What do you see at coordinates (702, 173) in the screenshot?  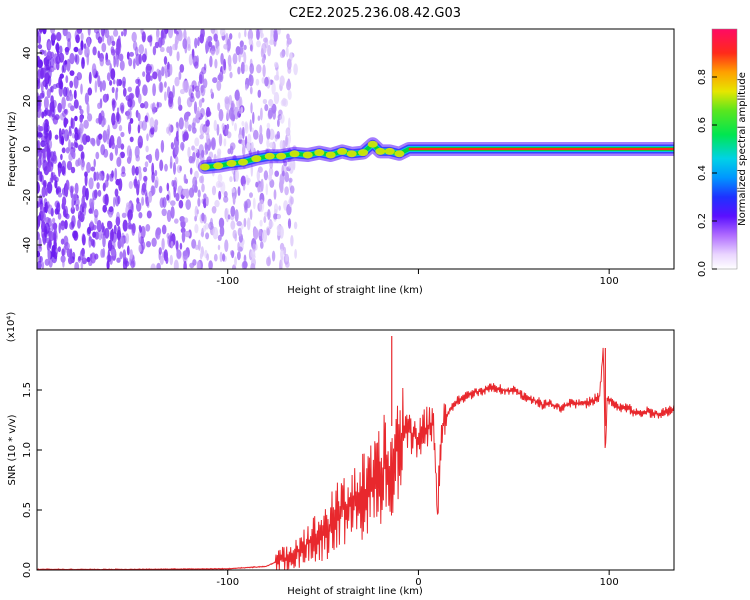 I see `colorbar-tick-label: 0.4` at bounding box center [702, 173].